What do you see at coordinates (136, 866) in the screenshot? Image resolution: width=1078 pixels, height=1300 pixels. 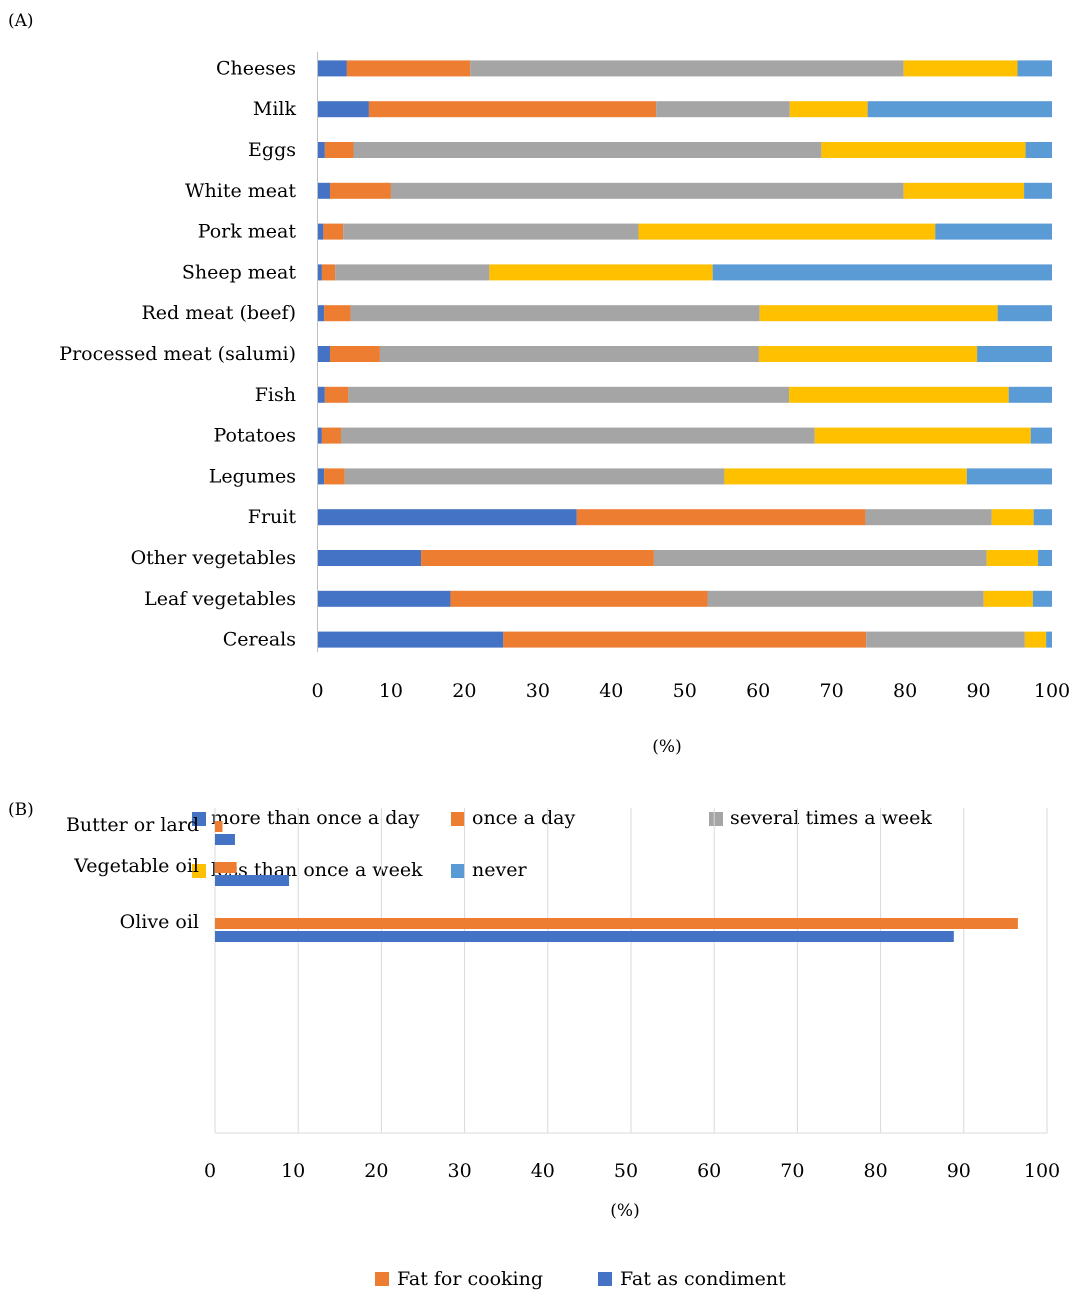 I see `category-label: Vegetable oil` at bounding box center [136, 866].